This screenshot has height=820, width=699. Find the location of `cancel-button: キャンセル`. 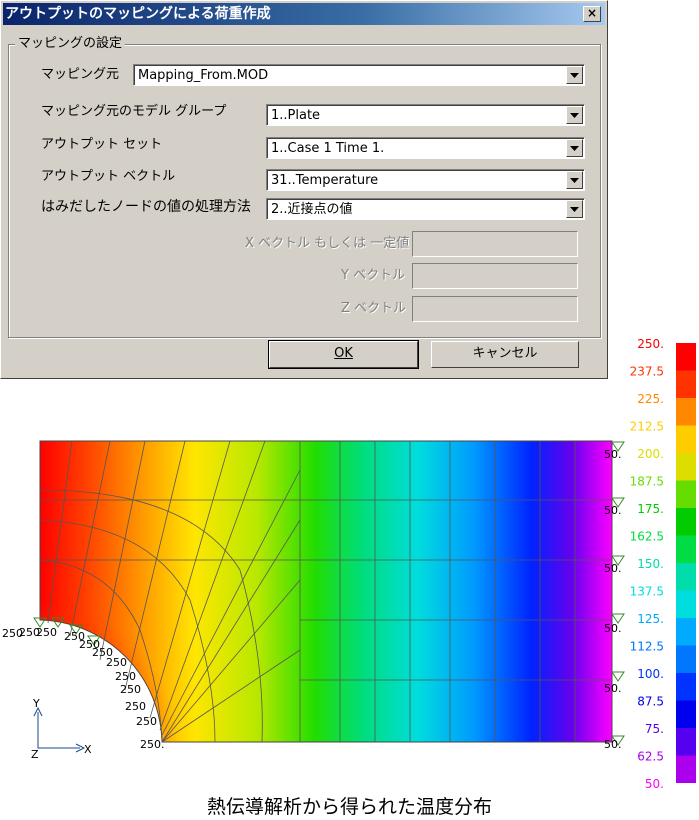

cancel-button: キャンセル is located at coordinates (505, 354).